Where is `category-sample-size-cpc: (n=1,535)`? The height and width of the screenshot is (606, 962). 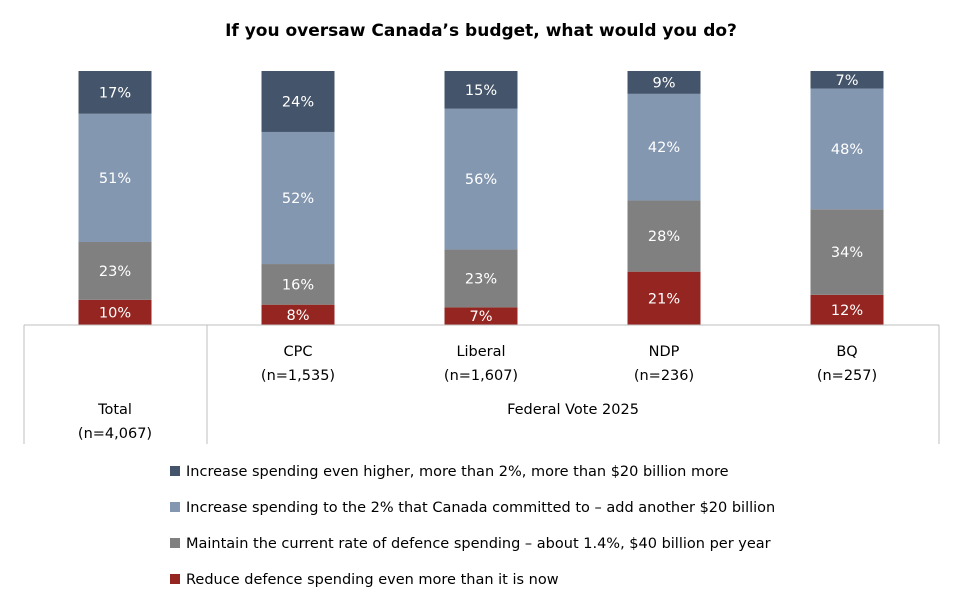
category-sample-size-cpc: (n=1,535) is located at coordinates (298, 376).